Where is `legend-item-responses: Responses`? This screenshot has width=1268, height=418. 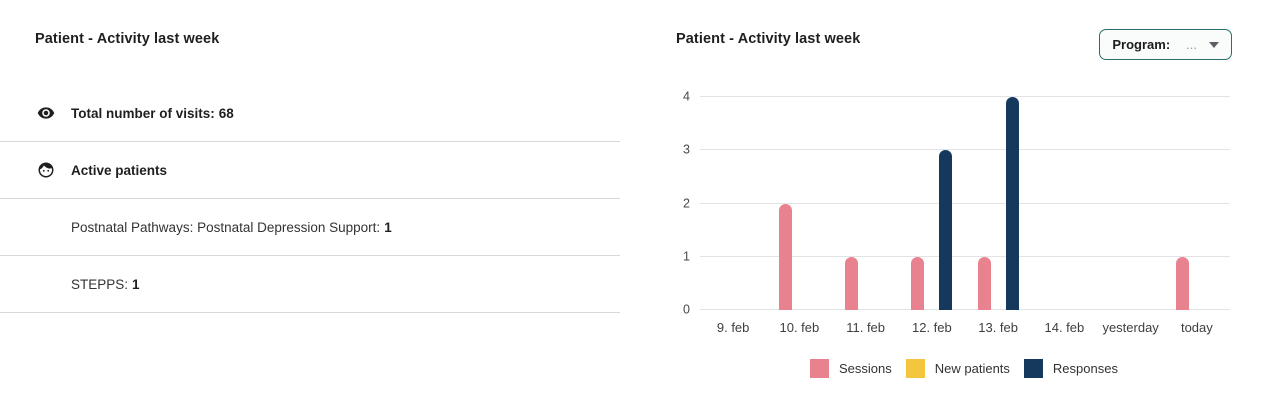
legend-item-responses: Responses is located at coordinates (1070, 368).